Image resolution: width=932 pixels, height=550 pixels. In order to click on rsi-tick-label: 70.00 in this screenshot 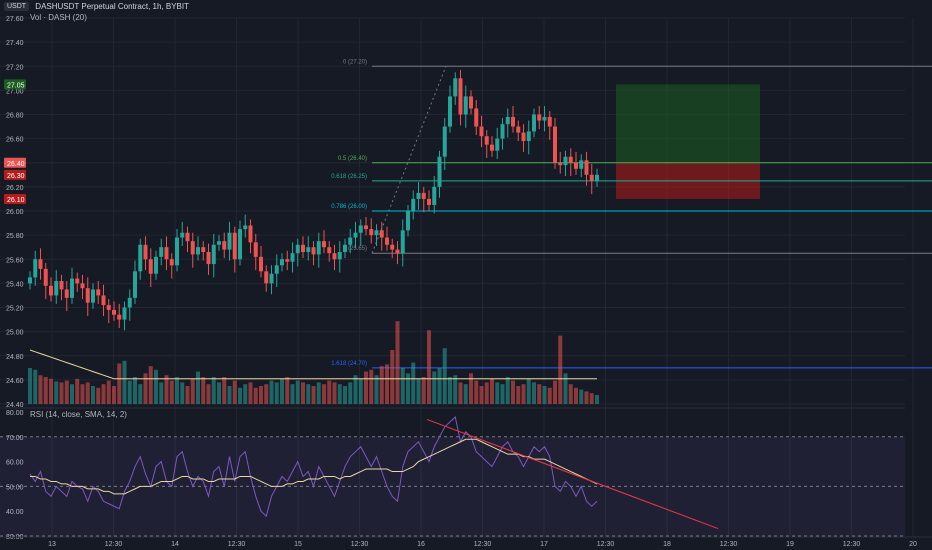, I will do `click(15, 438)`.